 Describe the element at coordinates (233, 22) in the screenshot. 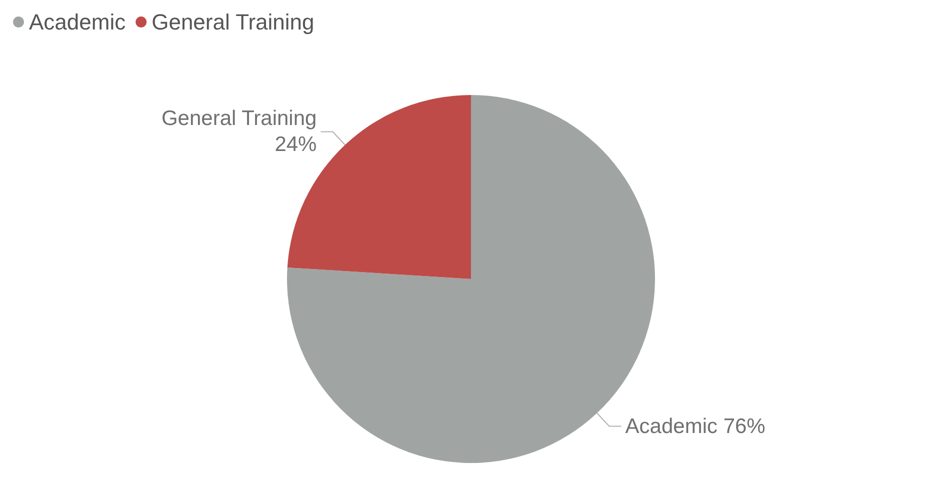

I see `legend-label: General Training` at that location.